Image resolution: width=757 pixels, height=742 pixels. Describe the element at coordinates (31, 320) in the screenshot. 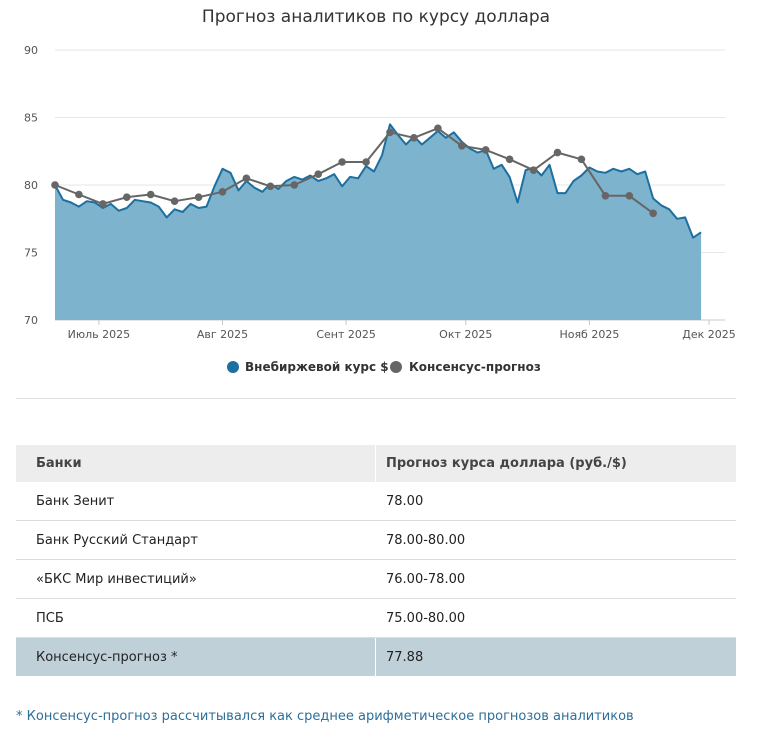

I see `y-tick-label: 70` at that location.